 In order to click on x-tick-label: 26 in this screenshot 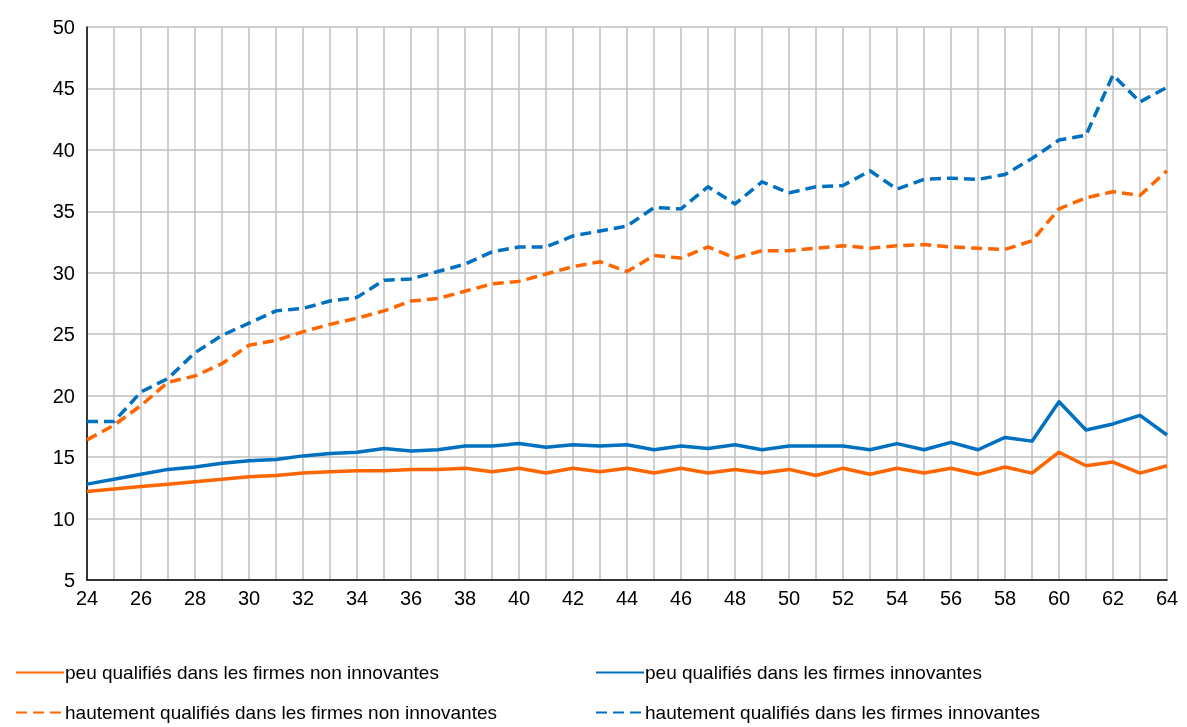, I will do `click(141, 598)`.